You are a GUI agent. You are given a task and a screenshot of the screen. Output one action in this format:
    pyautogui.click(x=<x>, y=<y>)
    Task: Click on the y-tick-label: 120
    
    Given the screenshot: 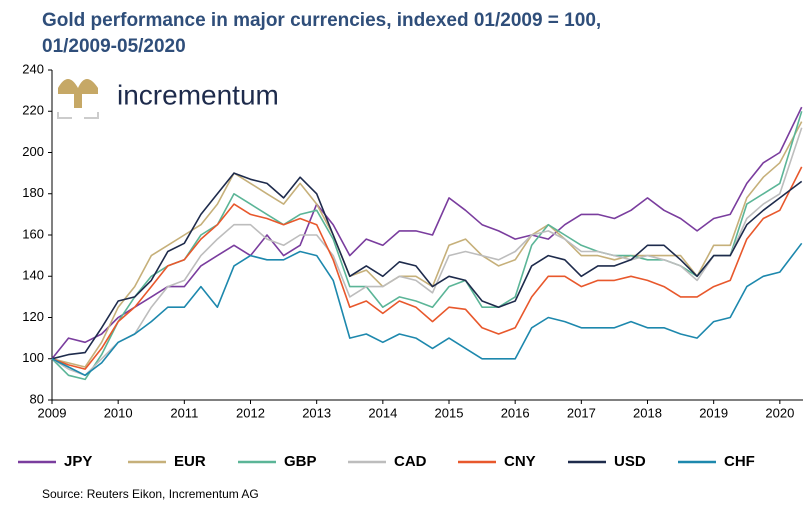 What is the action you would take?
    pyautogui.click(x=33, y=316)
    